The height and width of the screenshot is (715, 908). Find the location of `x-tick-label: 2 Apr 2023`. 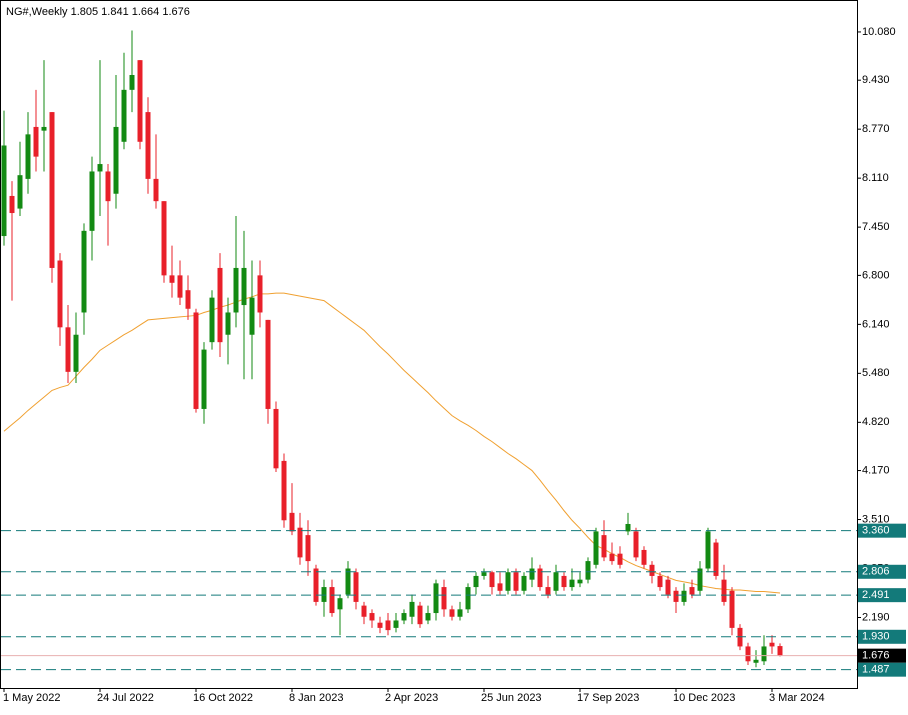

x-tick-label: 2 Apr 2023 is located at coordinates (411, 698).